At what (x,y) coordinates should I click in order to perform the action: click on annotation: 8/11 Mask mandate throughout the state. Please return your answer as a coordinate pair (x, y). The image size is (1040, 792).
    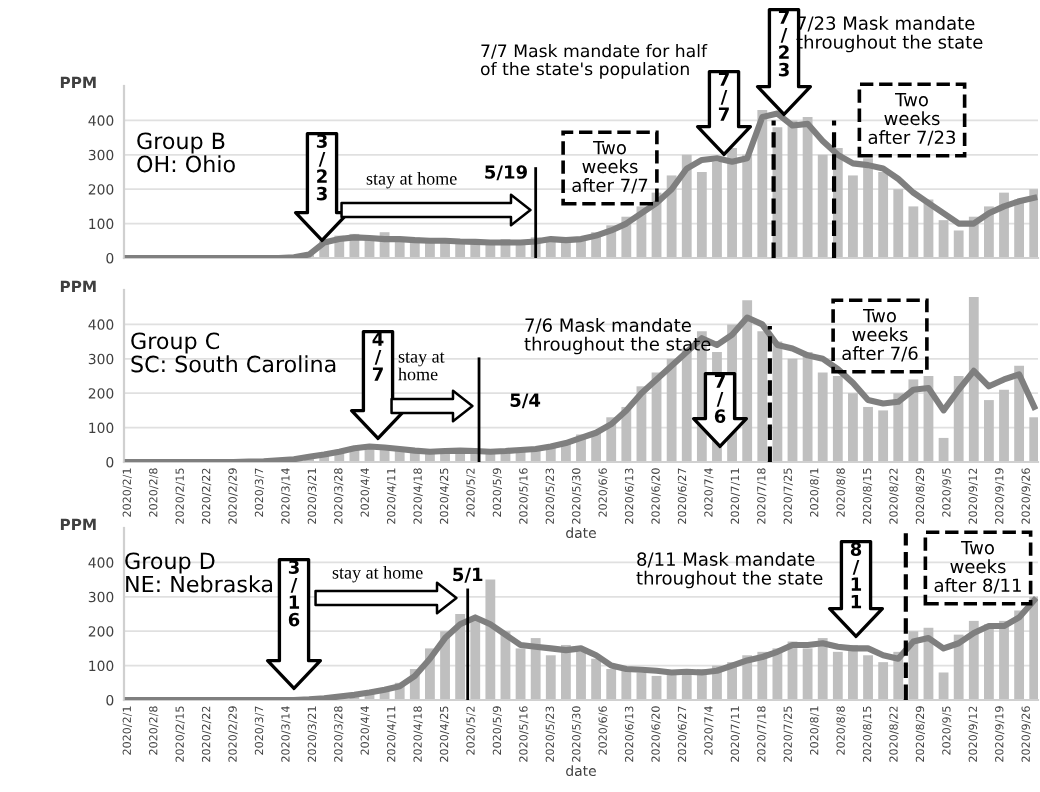
    Looking at the image, I should click on (729, 570).